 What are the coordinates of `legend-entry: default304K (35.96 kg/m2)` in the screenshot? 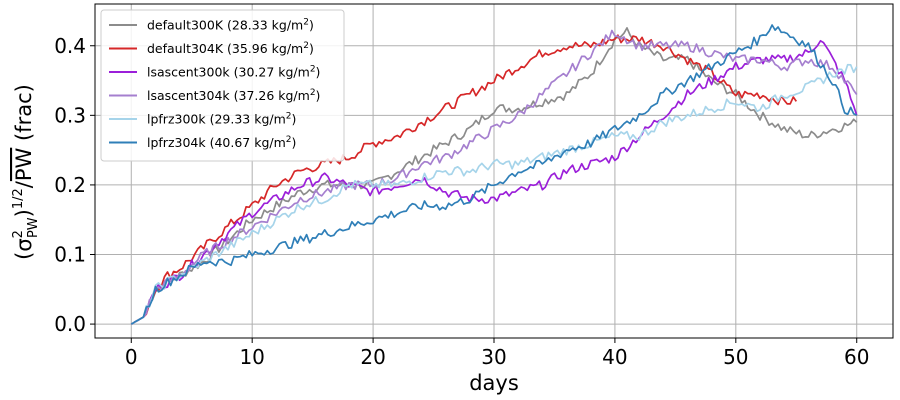 It's located at (230, 48).